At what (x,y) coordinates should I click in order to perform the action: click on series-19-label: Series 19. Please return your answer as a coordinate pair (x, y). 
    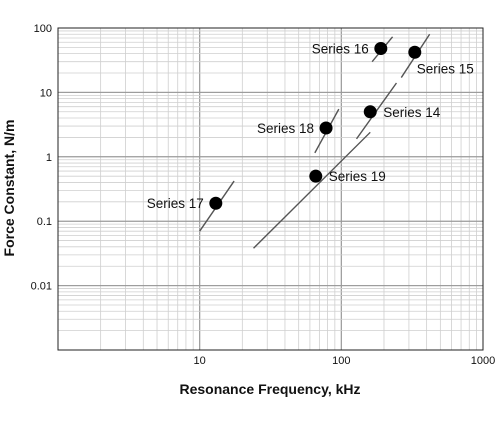
    Looking at the image, I should click on (357, 176).